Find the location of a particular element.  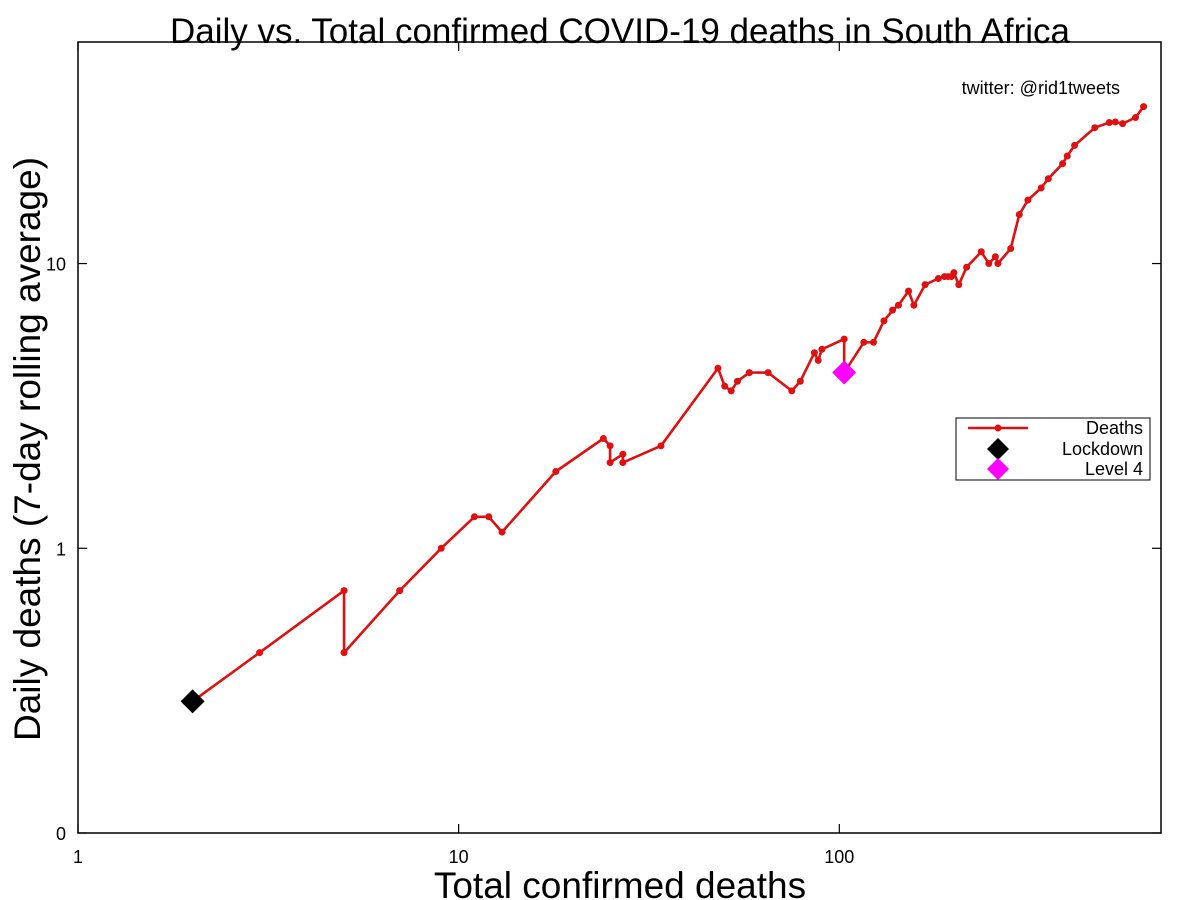

level-4-marker is located at coordinates (844, 372).